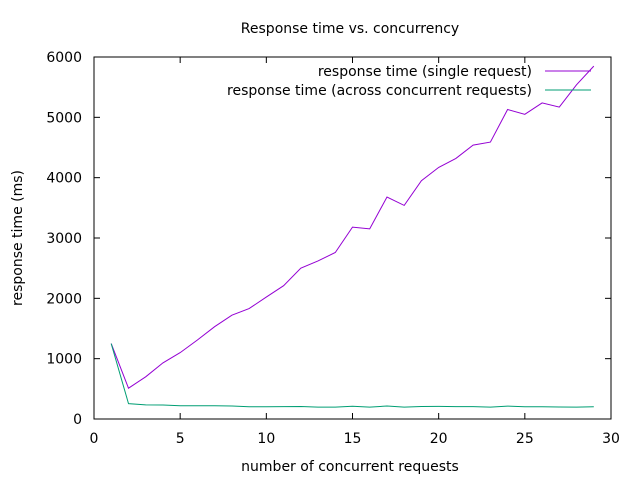 Image resolution: width=640 pixels, height=480 pixels. I want to click on x-tick-label: 20, so click(439, 439).